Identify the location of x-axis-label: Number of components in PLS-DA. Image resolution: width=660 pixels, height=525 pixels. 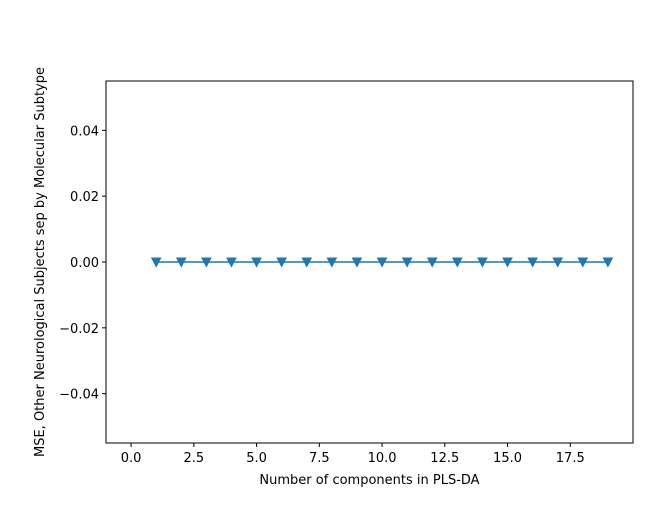
(369, 480).